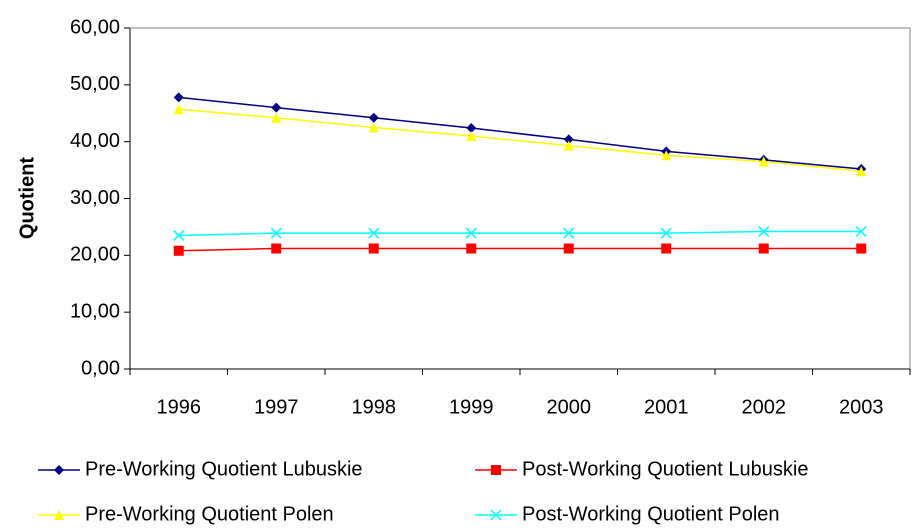 The width and height of the screenshot is (919, 528). Describe the element at coordinates (569, 407) in the screenshot. I see `x-tick-label: 2000` at that location.